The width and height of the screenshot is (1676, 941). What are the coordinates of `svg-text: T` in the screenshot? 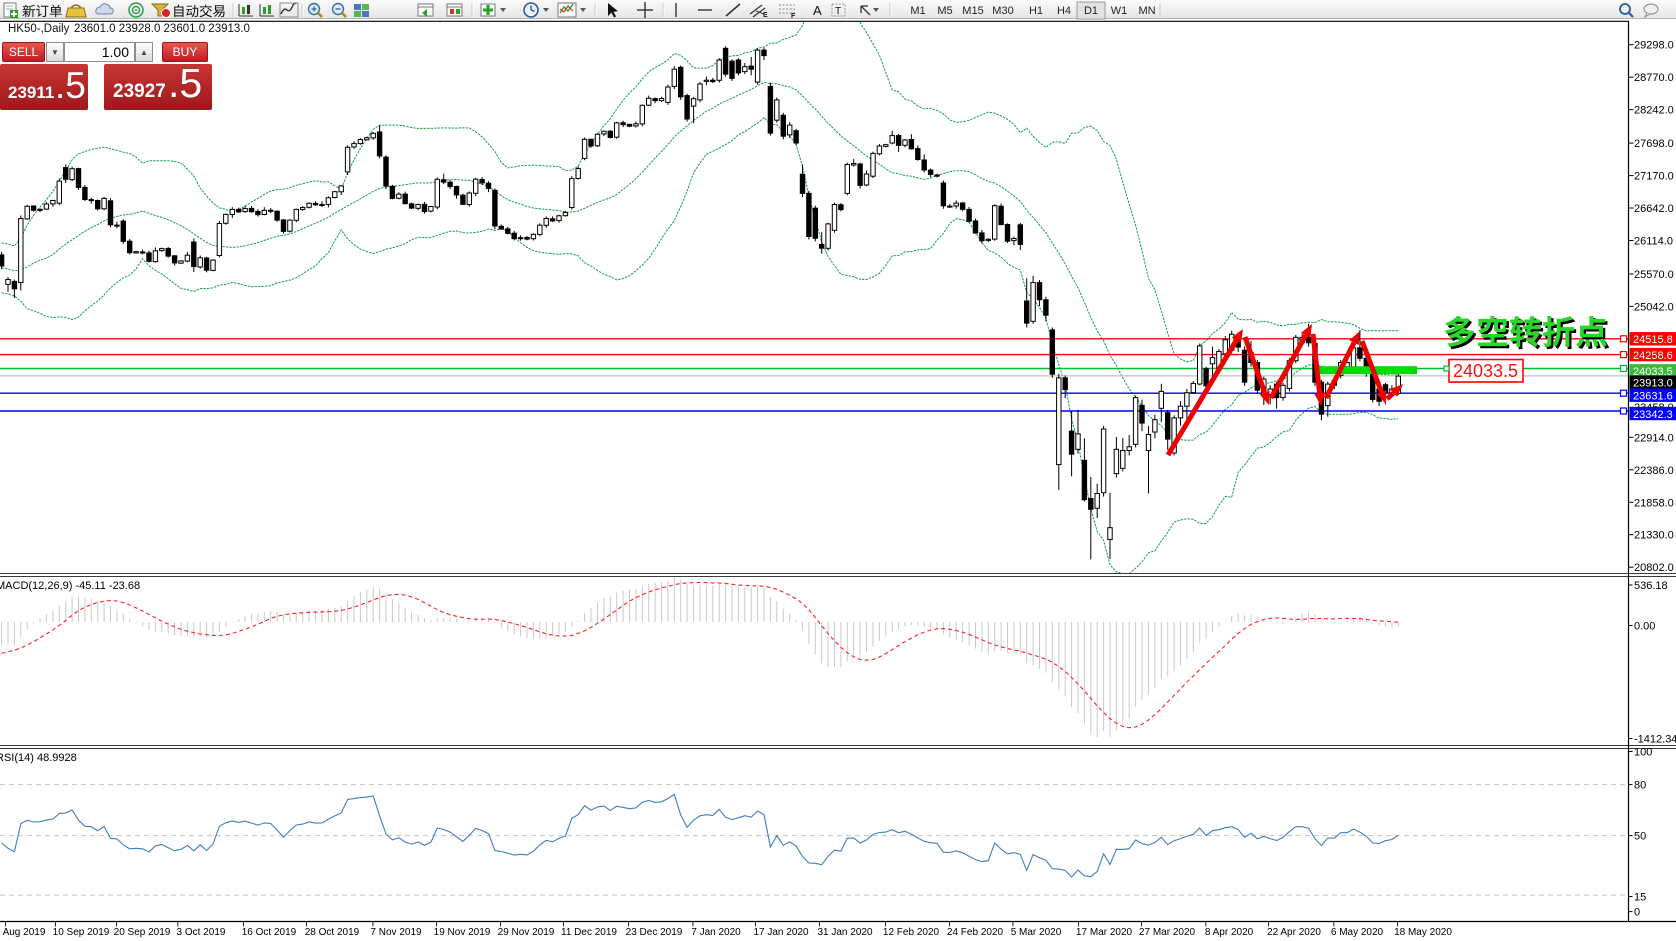 It's located at (838, 11).